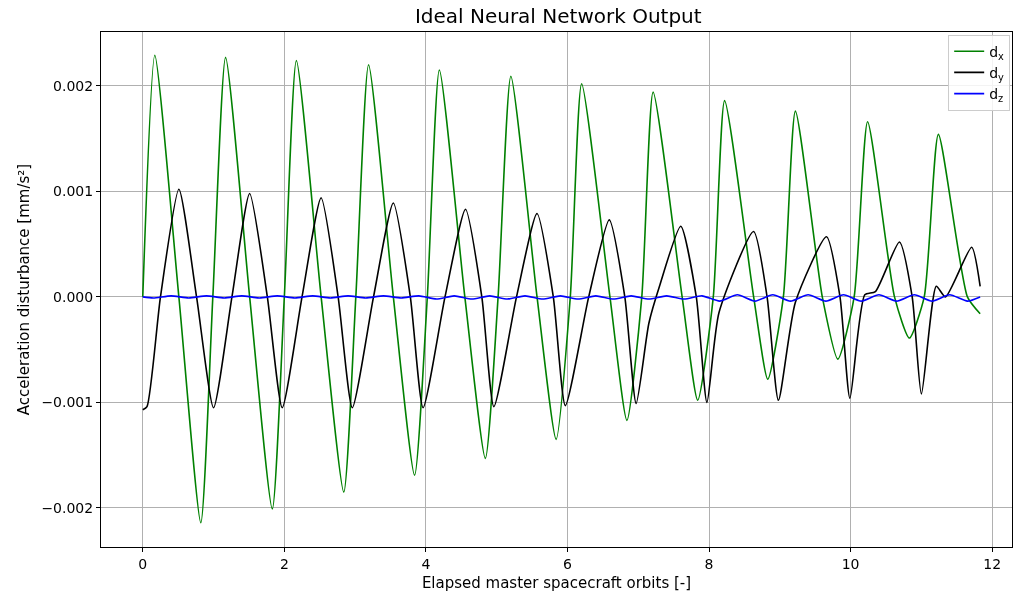 This screenshot has width=1015, height=594. What do you see at coordinates (73, 296) in the screenshot?
I see `y-tick-label: 0.000` at bounding box center [73, 296].